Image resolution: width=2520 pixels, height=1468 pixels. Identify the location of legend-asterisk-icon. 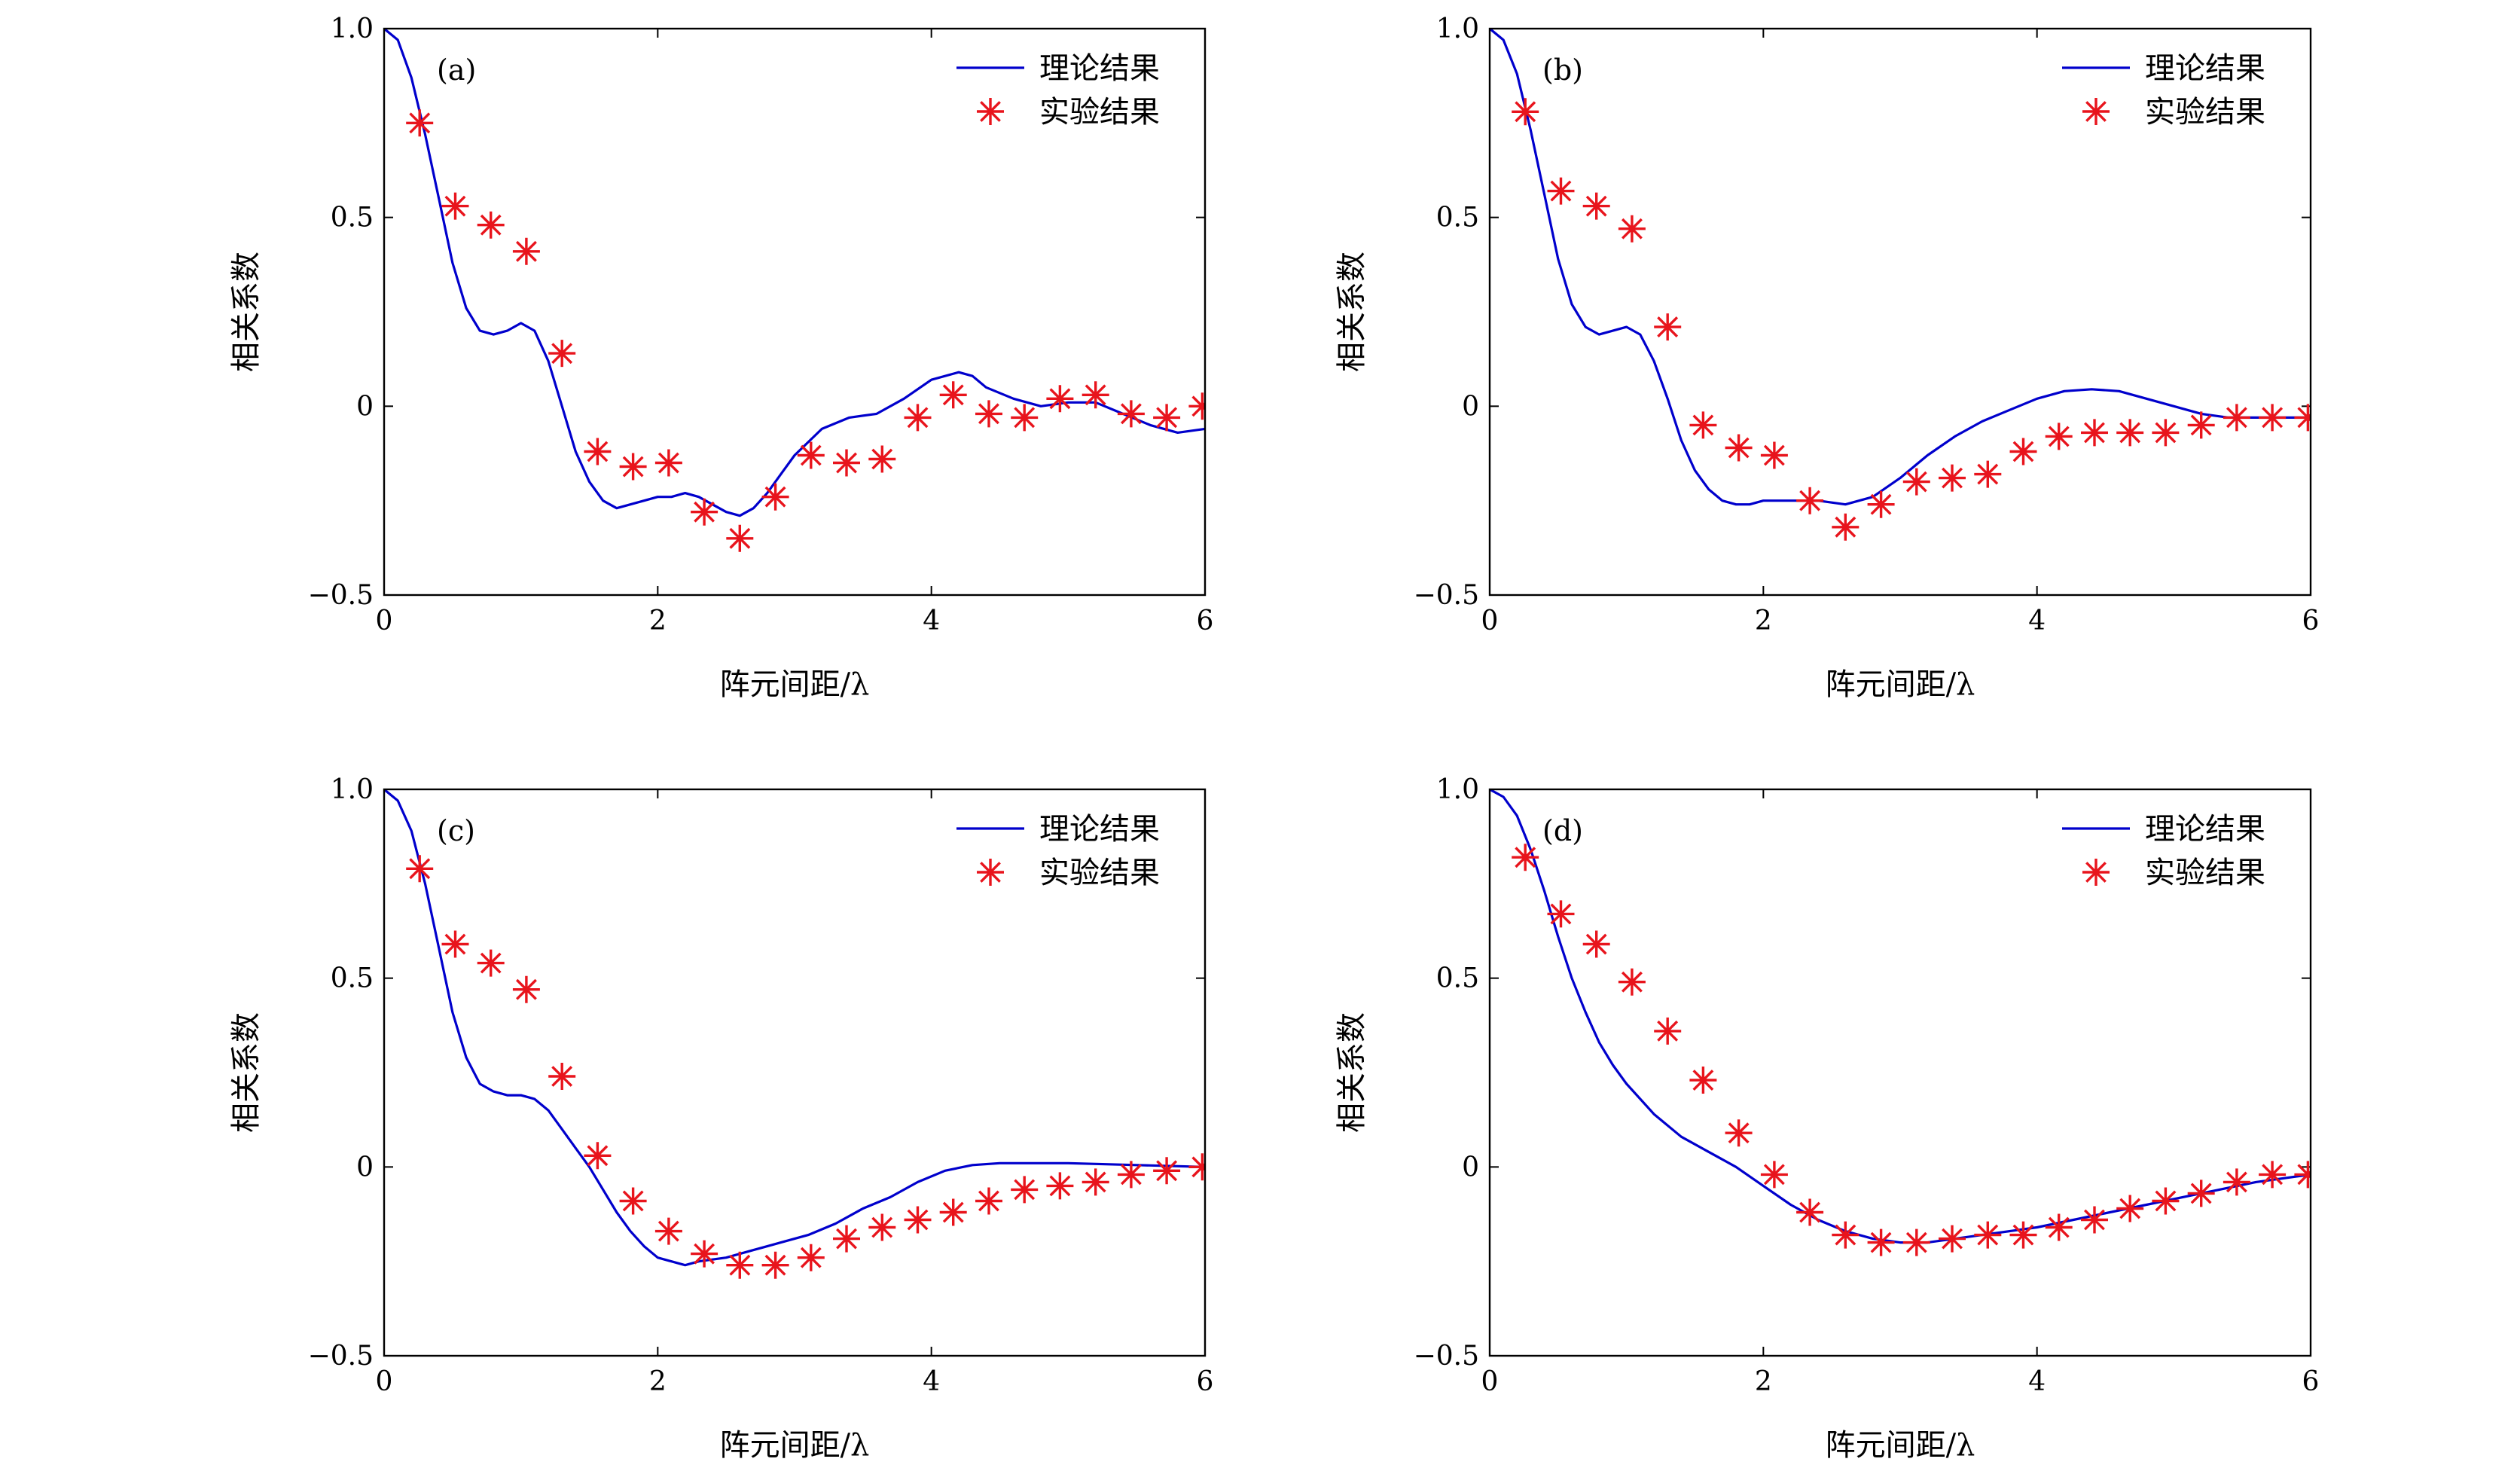
(990, 872).